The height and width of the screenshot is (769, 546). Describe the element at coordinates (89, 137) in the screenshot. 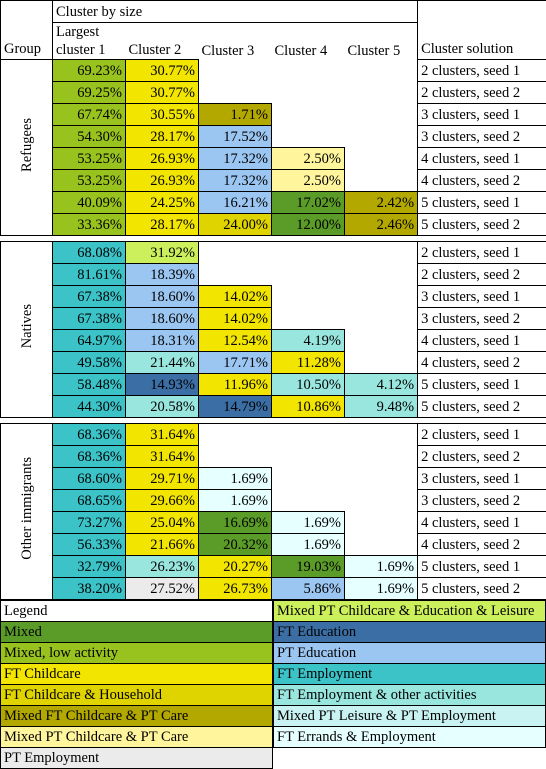

I see `share-cell: 54.30%` at that location.